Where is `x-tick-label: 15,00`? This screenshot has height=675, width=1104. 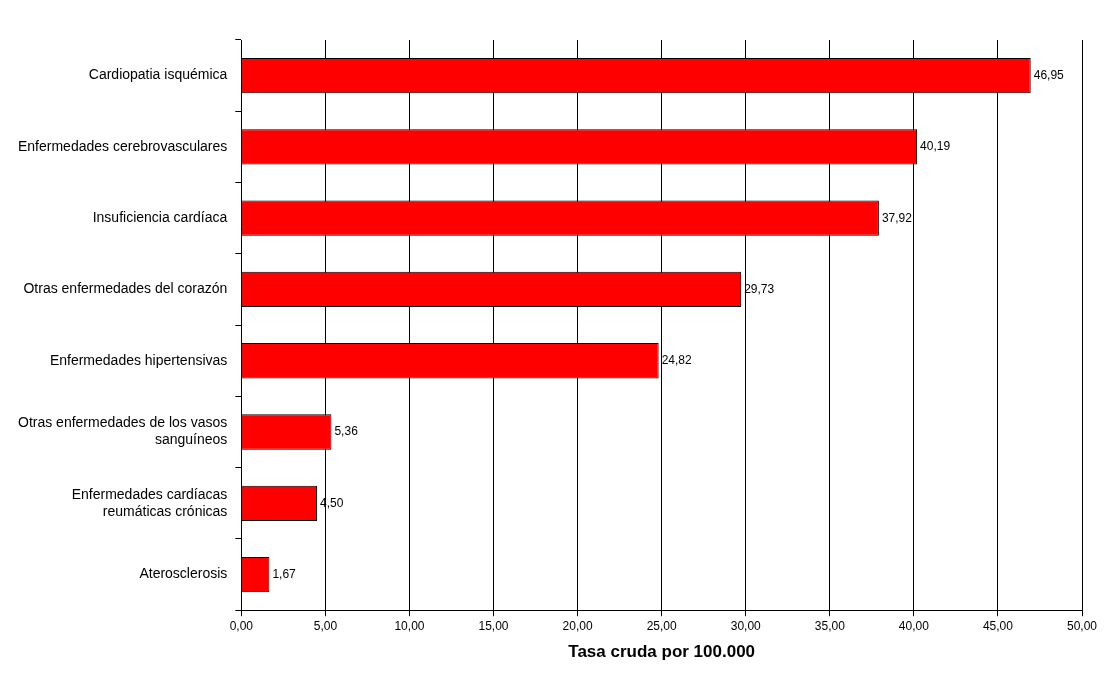
x-tick-label: 15,00 is located at coordinates (493, 625).